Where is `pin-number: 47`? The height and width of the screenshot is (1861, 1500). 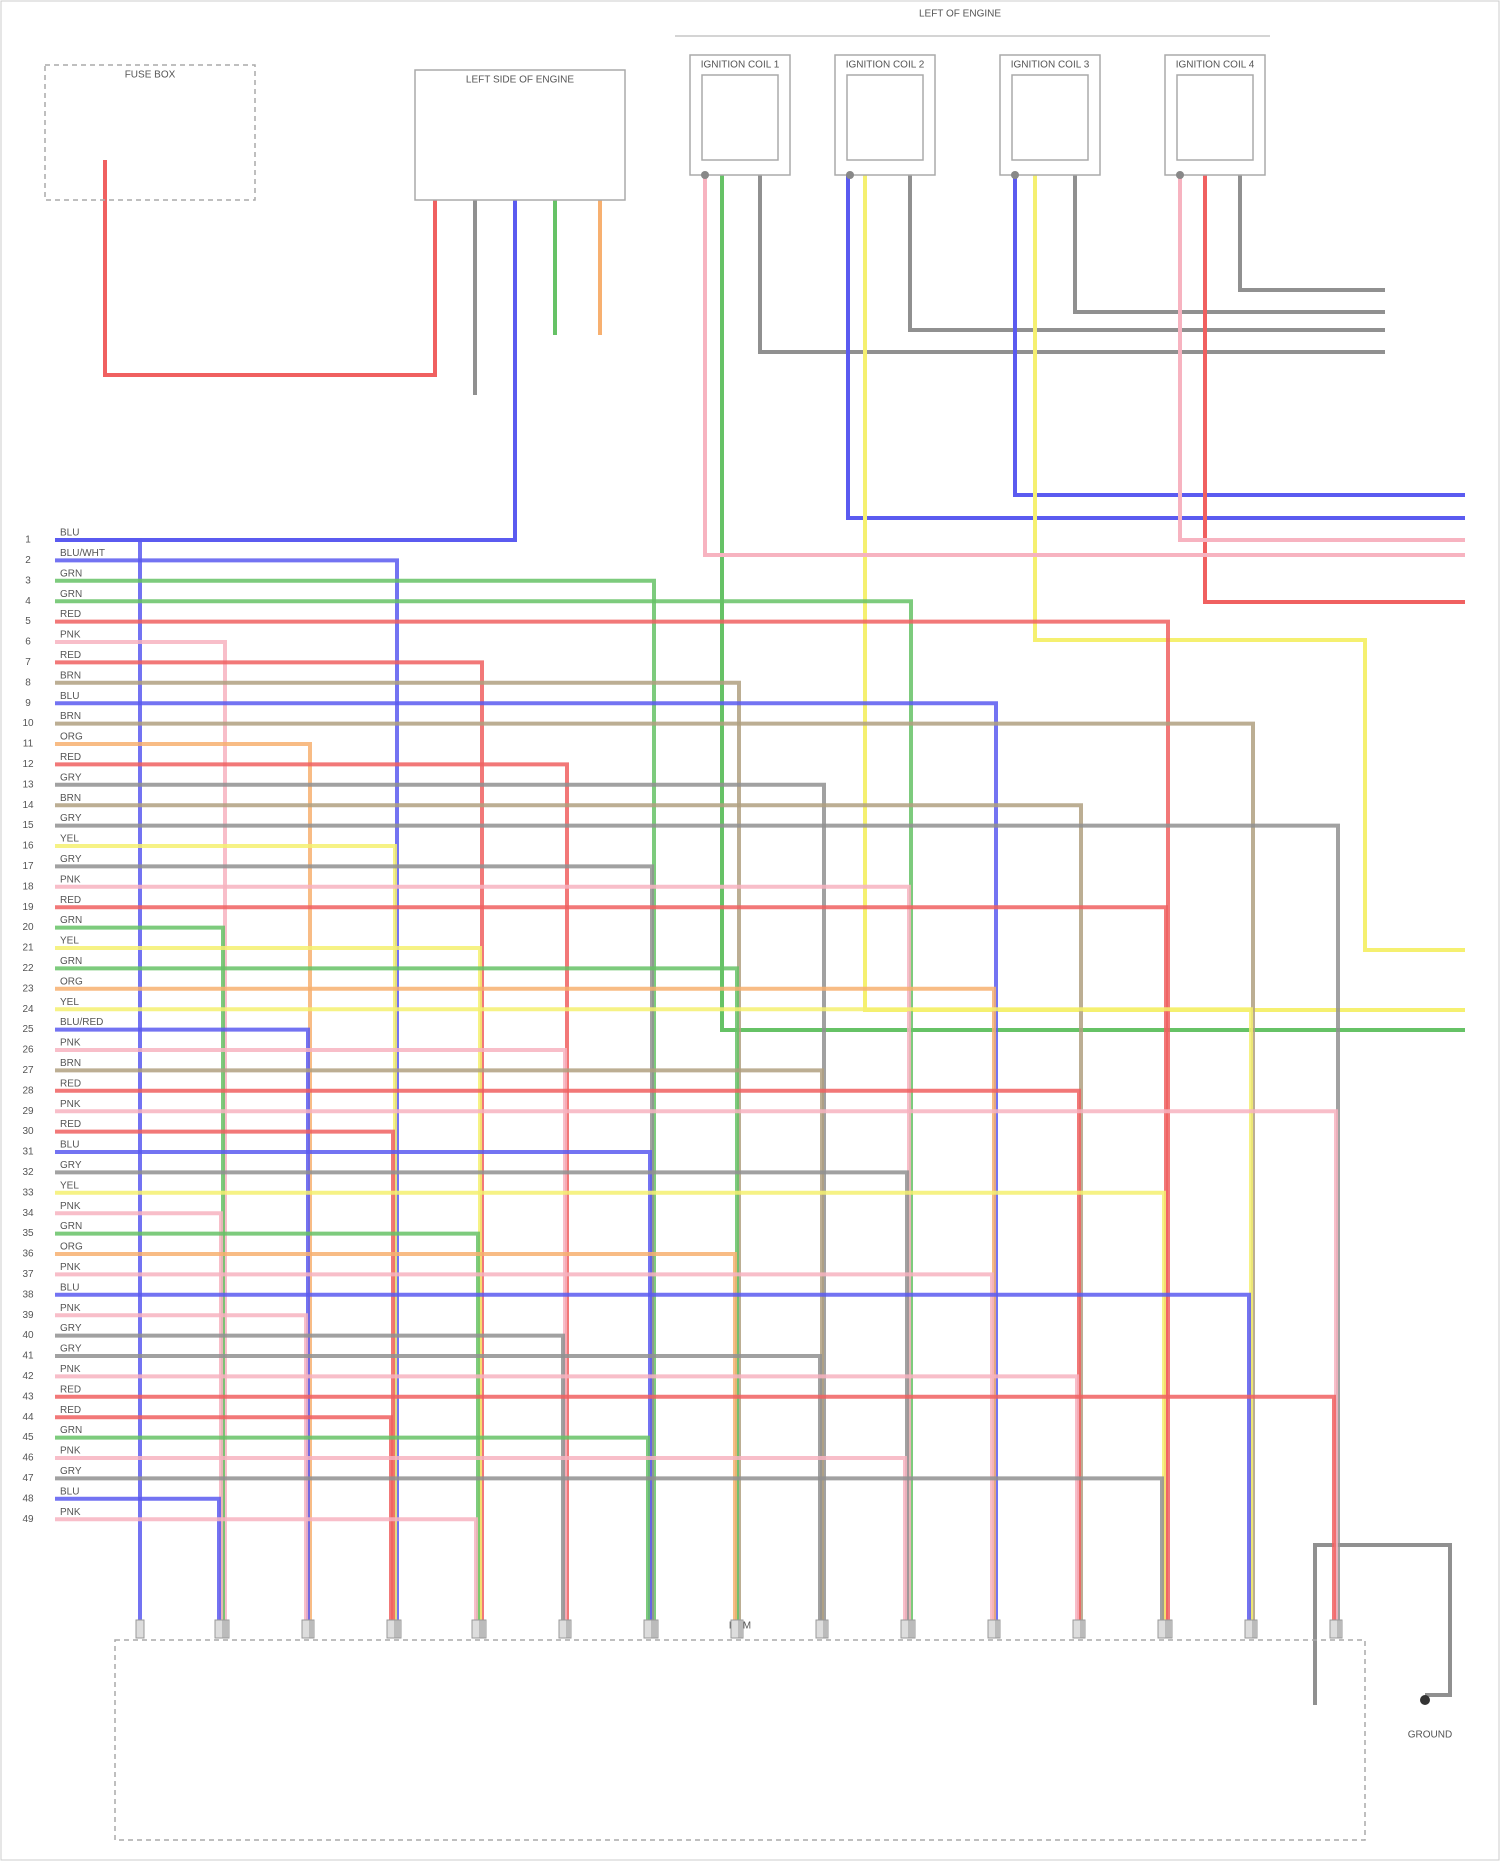
pin-number: 47 is located at coordinates (28, 1478).